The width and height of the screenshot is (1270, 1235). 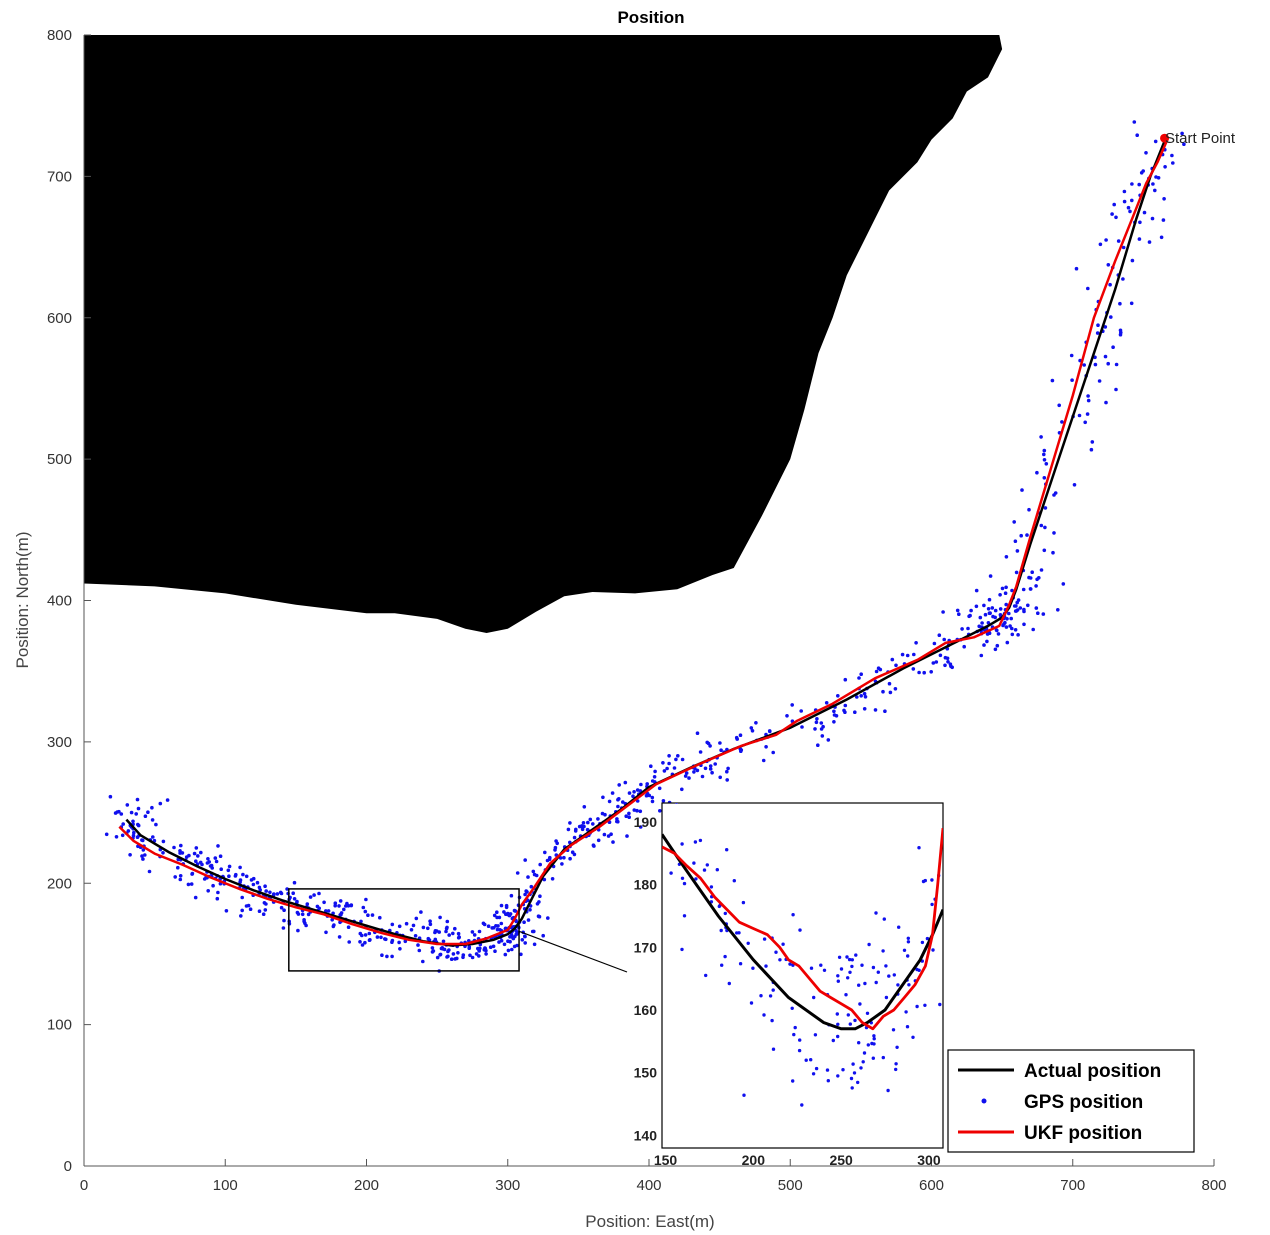 I want to click on inset-y-tick-label: 170, so click(x=646, y=947).